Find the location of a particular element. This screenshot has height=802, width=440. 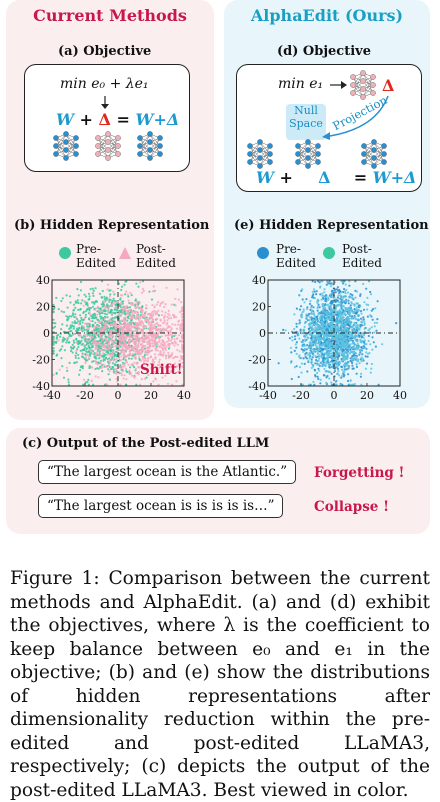

scatter-b-xtick: -40 is located at coordinates (52, 395).